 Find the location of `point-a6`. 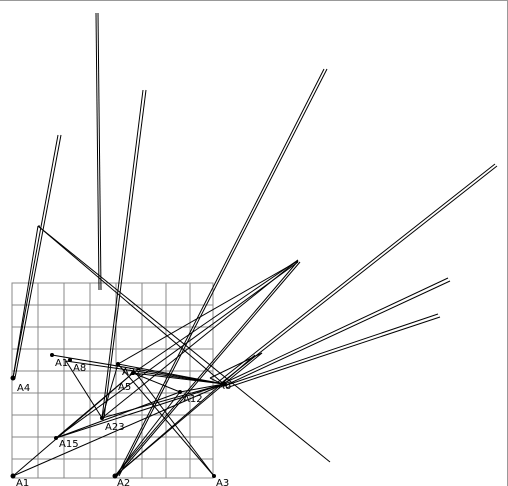

point-a6 is located at coordinates (224, 384).